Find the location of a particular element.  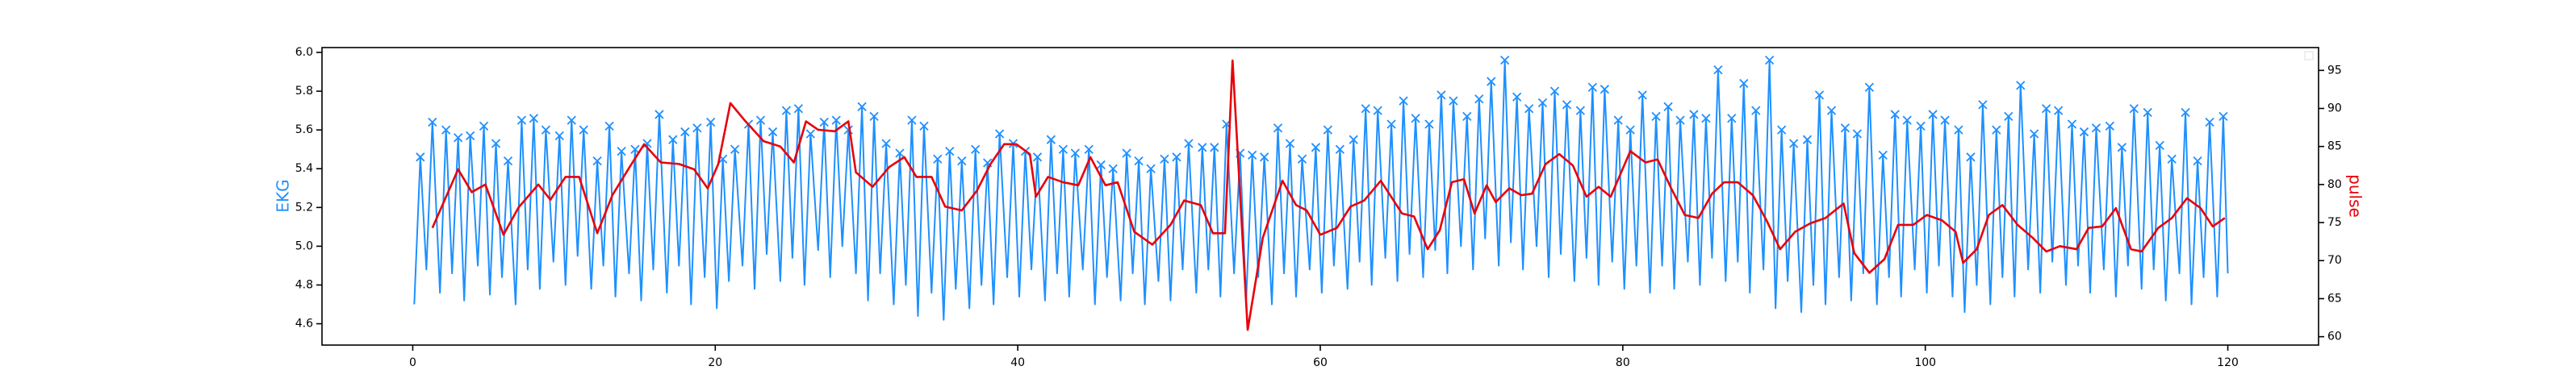

x-tick-label: 0 is located at coordinates (412, 362).